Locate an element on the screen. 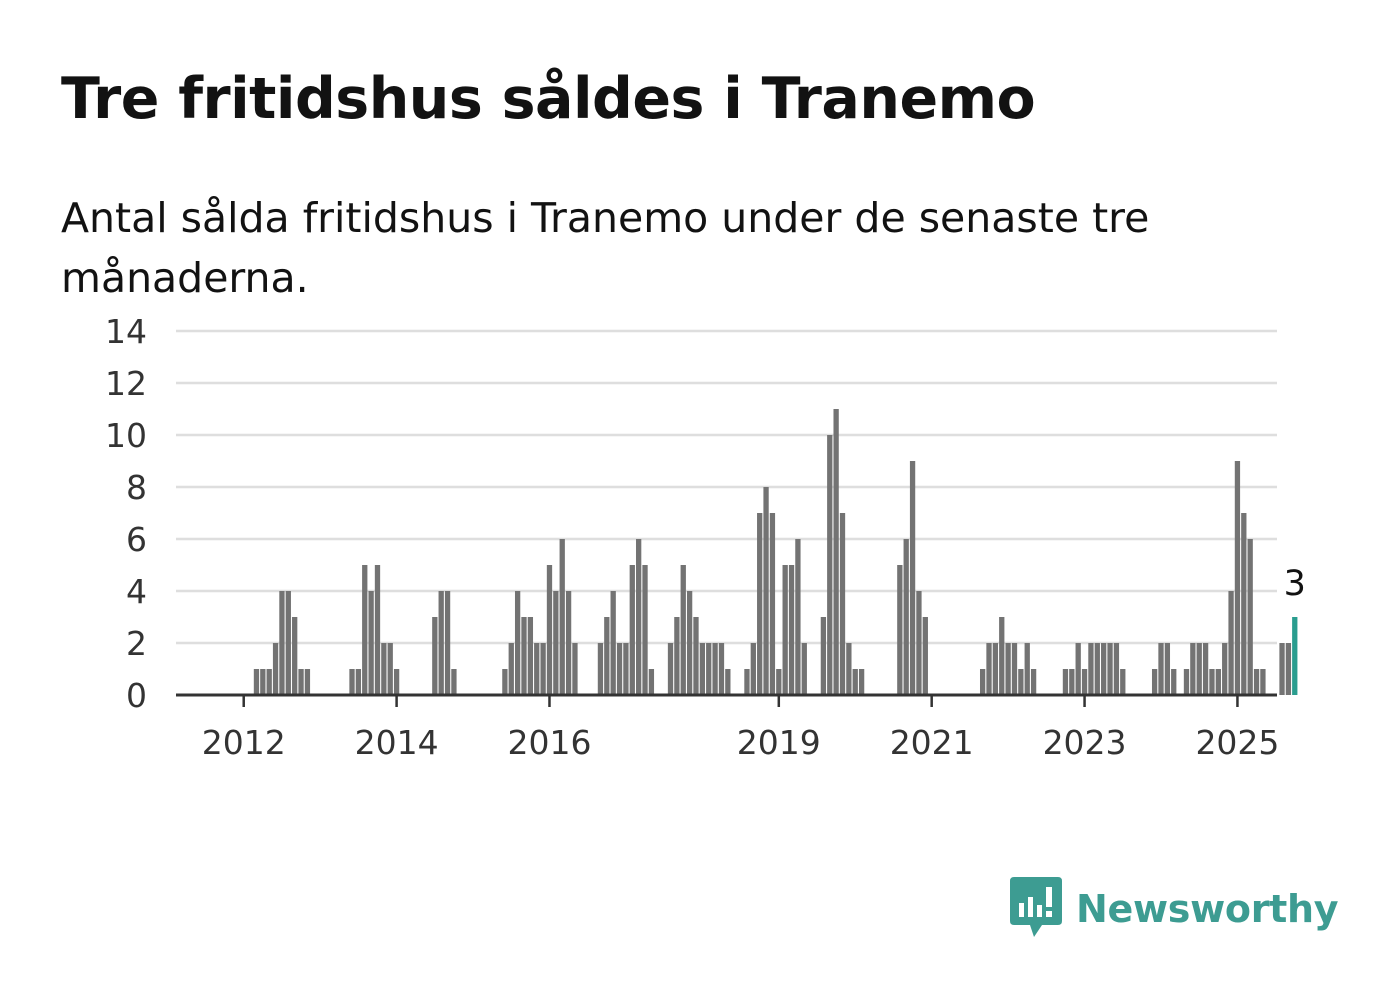  x-tick-label: 2014 is located at coordinates (397, 742).